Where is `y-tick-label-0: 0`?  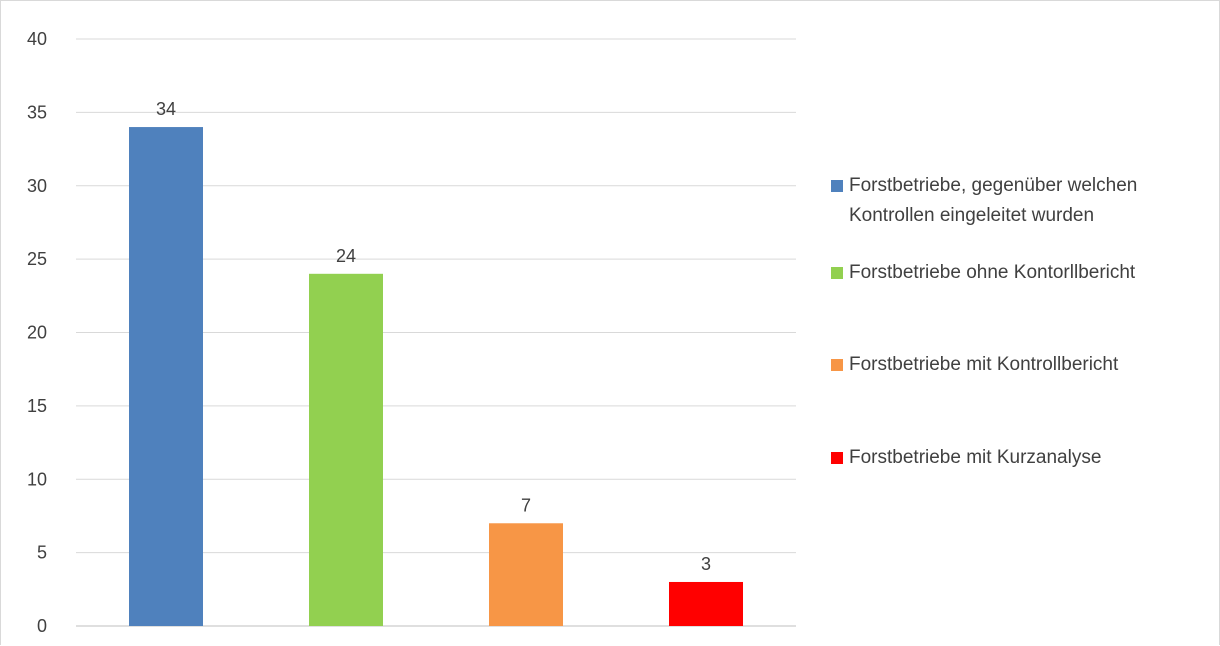
y-tick-label-0: 0 is located at coordinates (42, 626).